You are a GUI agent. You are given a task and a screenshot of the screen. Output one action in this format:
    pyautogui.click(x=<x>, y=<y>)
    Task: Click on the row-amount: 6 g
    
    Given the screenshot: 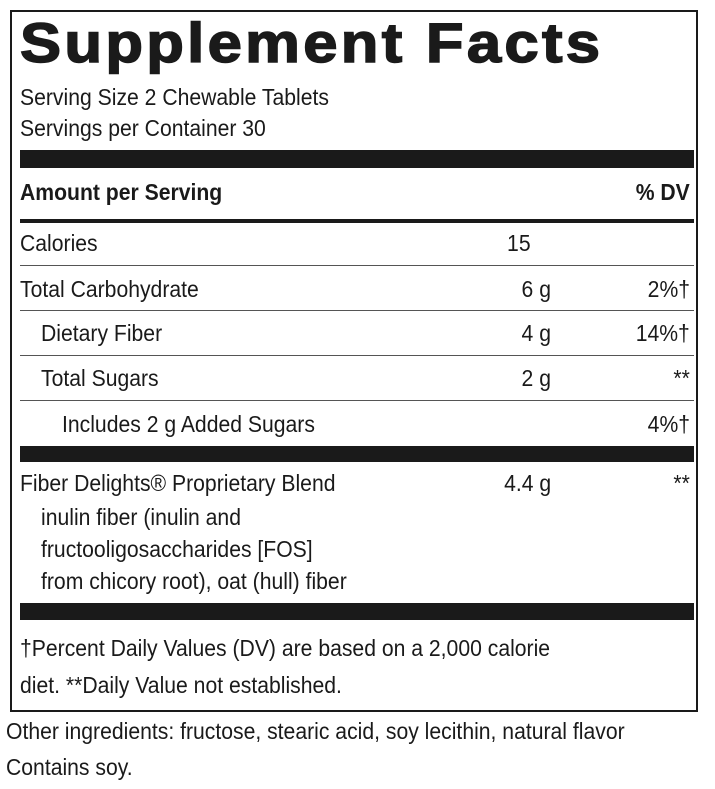 What is the action you would take?
    pyautogui.click(x=536, y=289)
    